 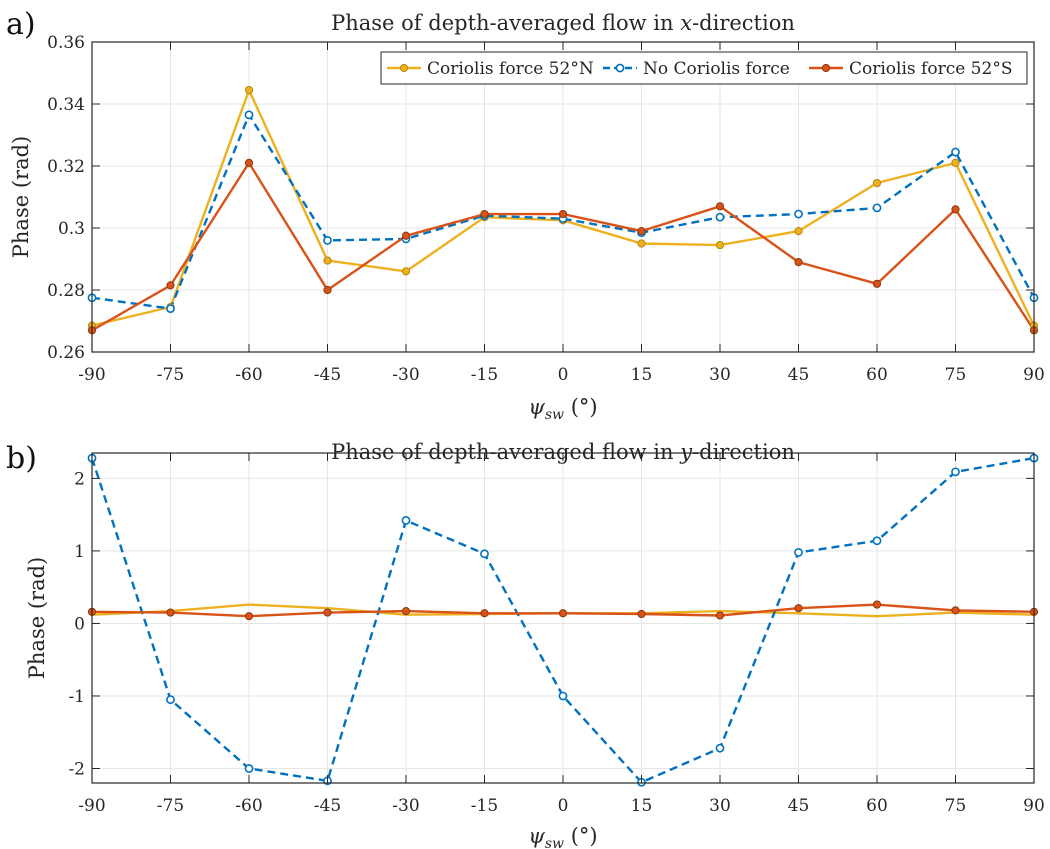 What do you see at coordinates (66, 167) in the screenshot?
I see `y-tick-label: 0.32` at bounding box center [66, 167].